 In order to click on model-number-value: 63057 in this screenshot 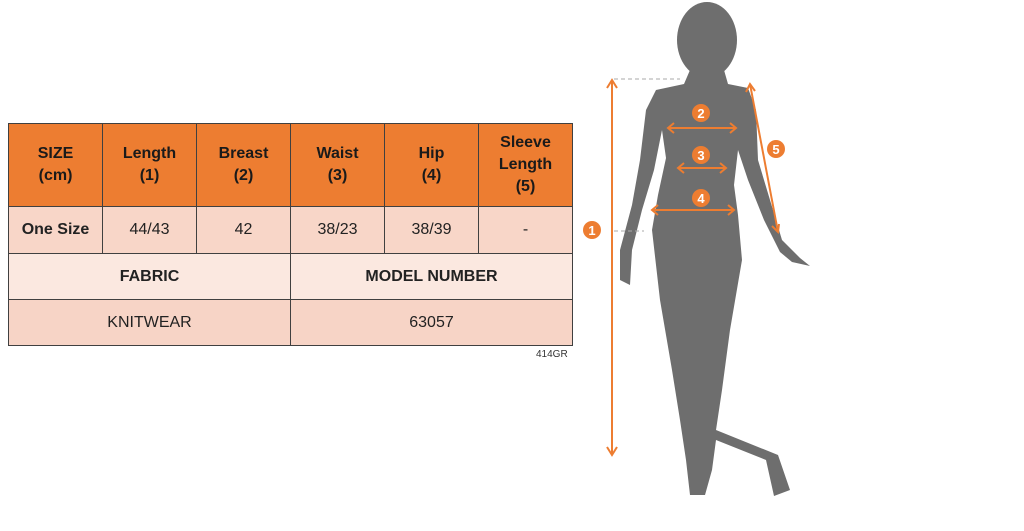, I will do `click(431, 322)`.